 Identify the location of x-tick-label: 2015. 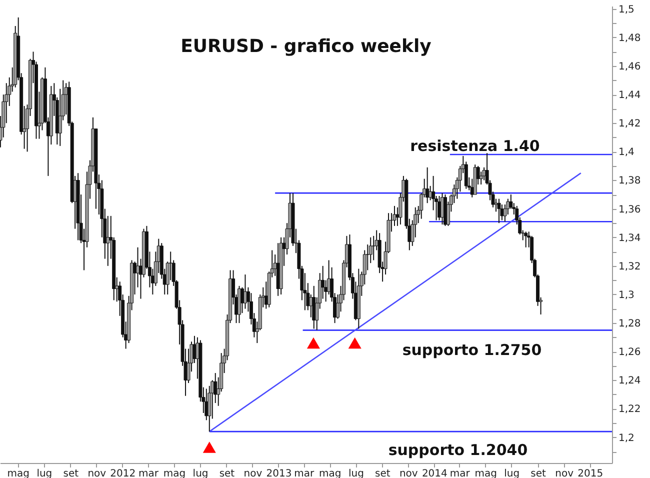
(591, 473).